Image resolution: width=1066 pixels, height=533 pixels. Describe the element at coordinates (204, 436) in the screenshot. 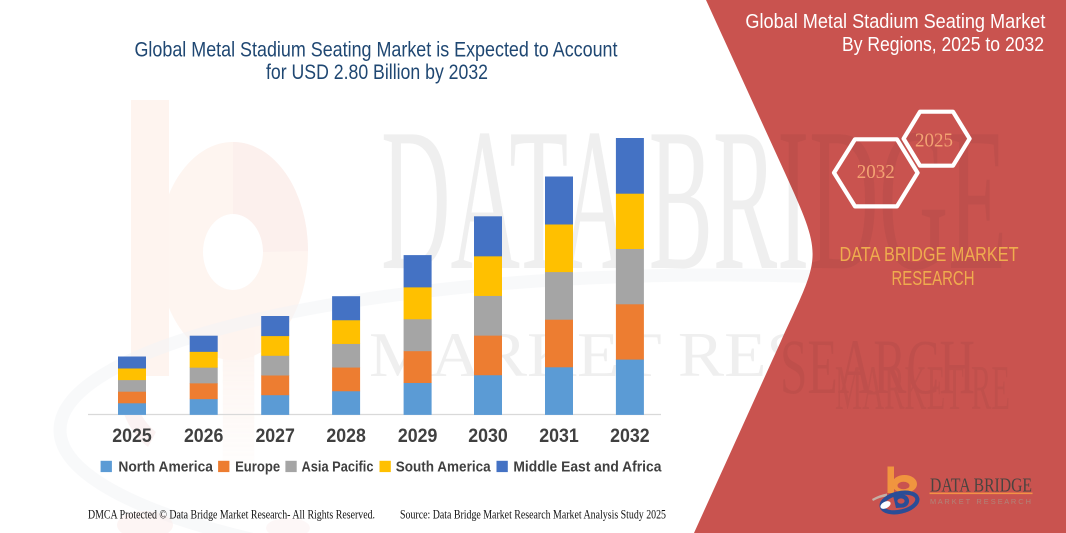

I see `svg-text: 2026` at that location.